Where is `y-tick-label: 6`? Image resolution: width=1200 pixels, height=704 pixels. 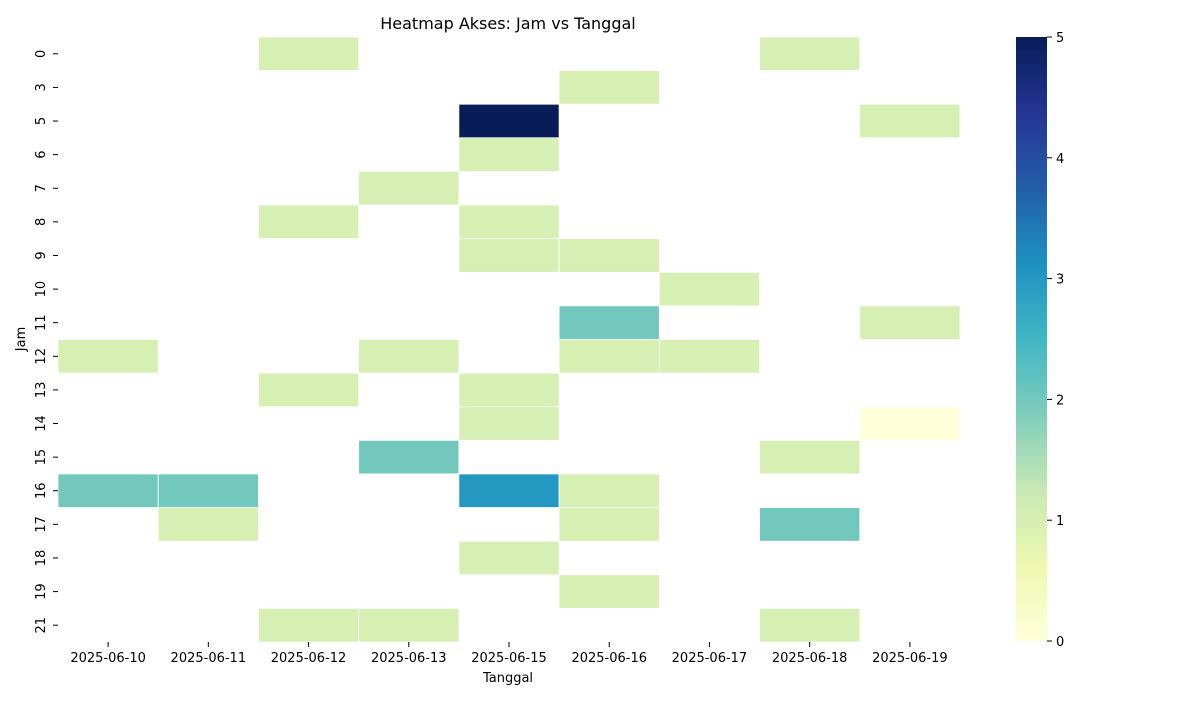 y-tick-label: 6 is located at coordinates (41, 154).